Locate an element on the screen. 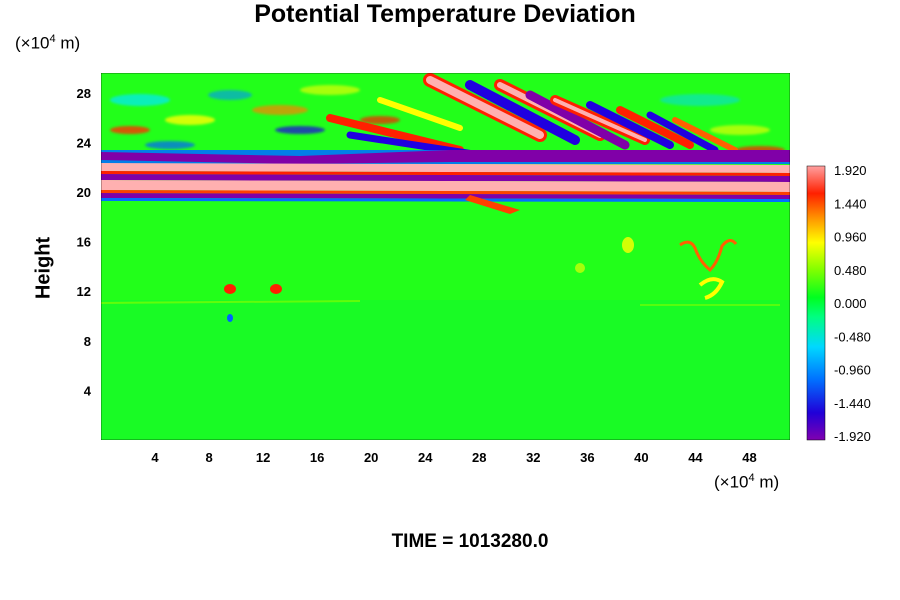 The width and height of the screenshot is (900, 600). y-unit-exp: 4 is located at coordinates (52, 39).